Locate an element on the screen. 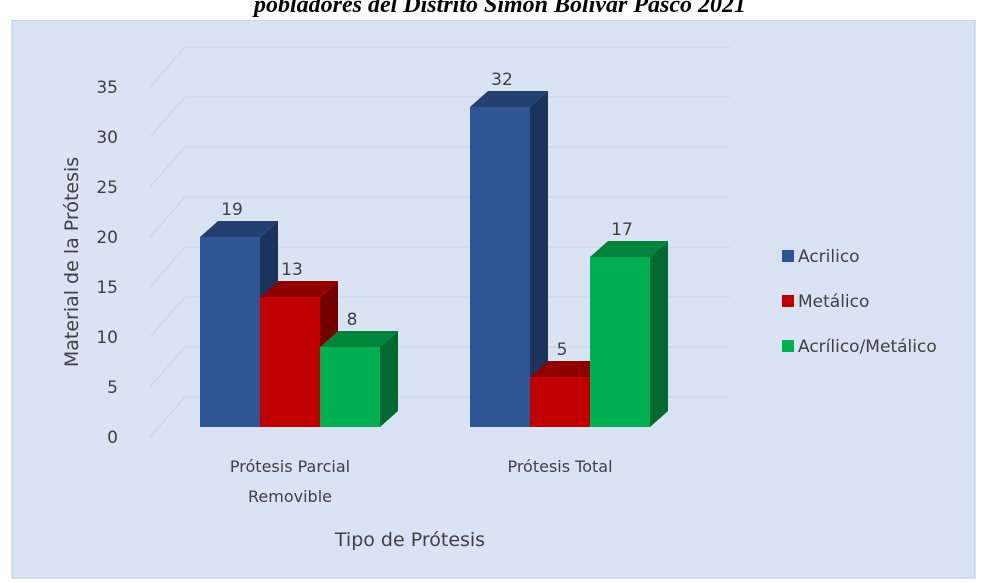 Image resolution: width=985 pixels, height=583 pixels. data-label: 17 is located at coordinates (622, 230).